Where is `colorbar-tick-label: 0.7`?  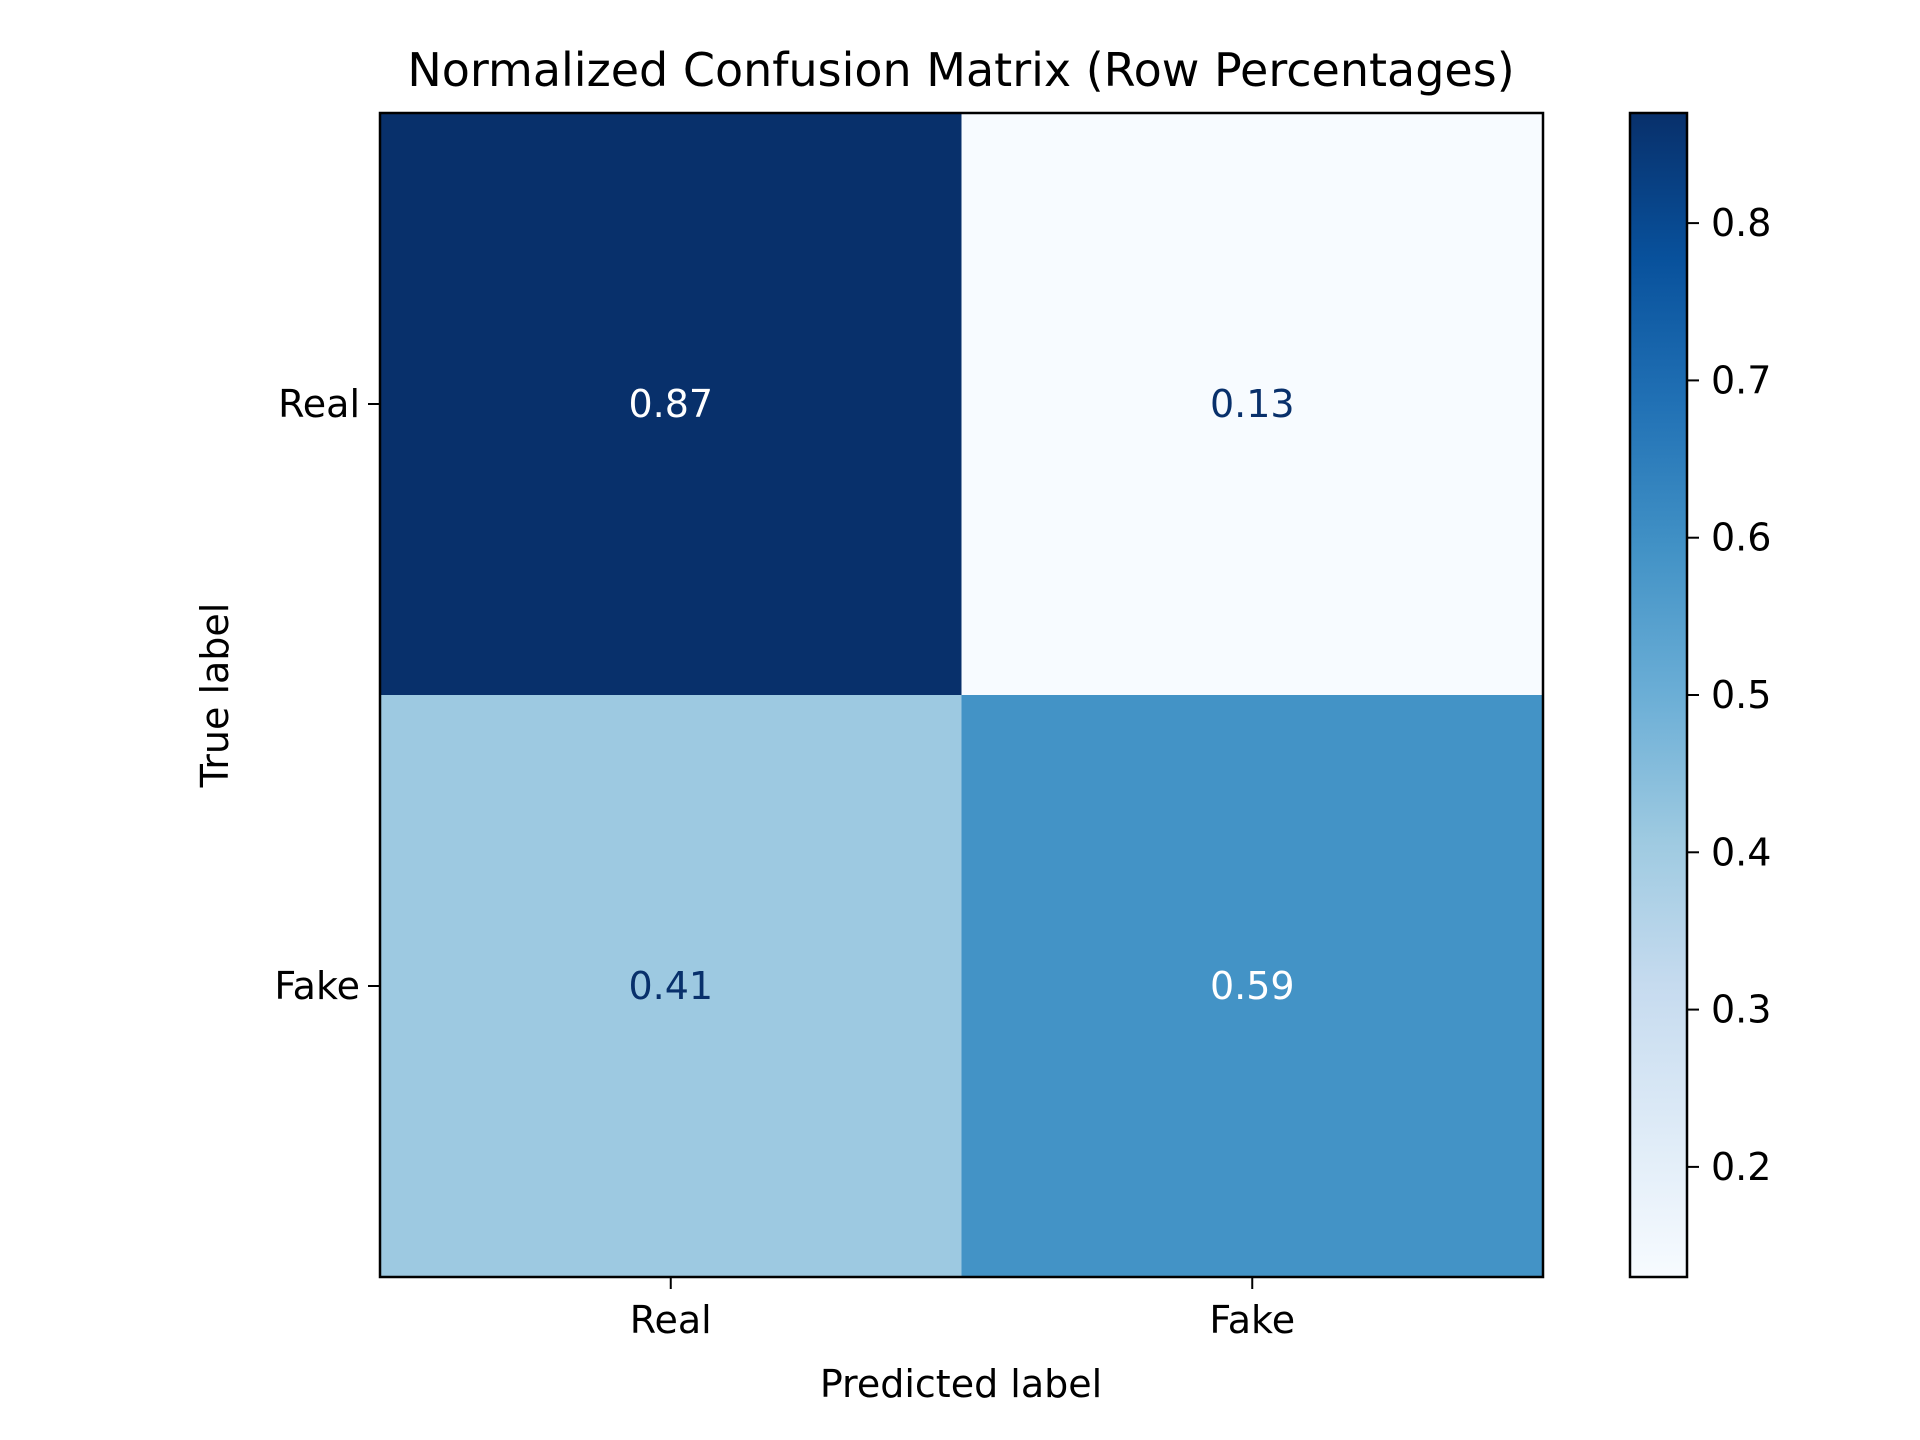
colorbar-tick-label: 0.7 is located at coordinates (1741, 380).